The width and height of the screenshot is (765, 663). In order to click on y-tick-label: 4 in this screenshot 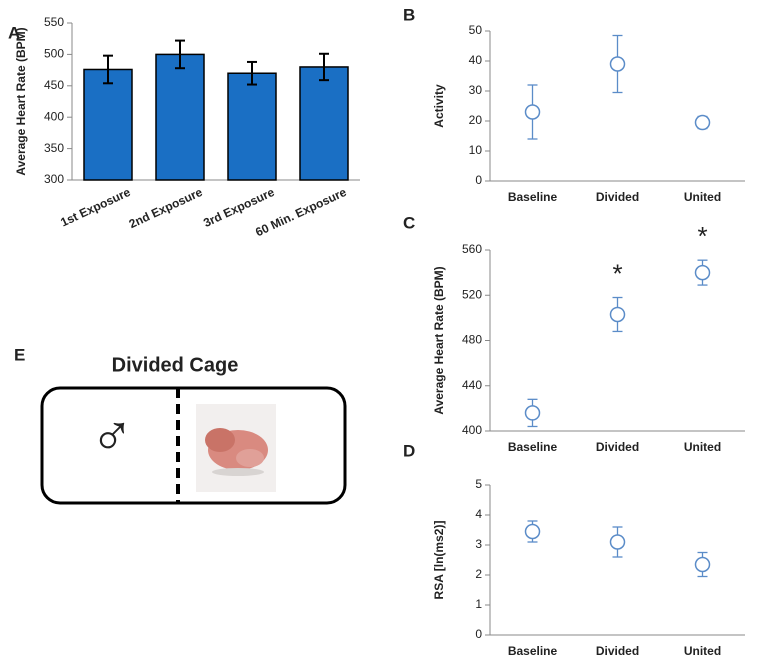, I will do `click(478, 514)`.